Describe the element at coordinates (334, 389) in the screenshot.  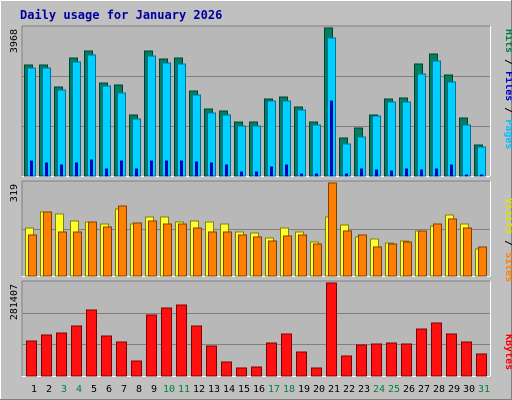
I see `day-label: 21` at that location.